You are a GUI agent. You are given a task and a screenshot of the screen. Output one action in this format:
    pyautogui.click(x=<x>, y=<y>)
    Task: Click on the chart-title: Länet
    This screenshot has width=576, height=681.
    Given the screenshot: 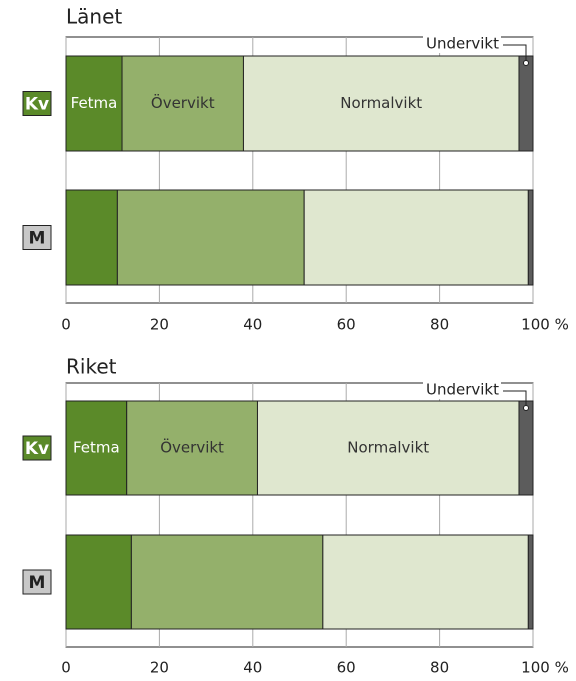 What is the action you would take?
    pyautogui.click(x=94, y=17)
    